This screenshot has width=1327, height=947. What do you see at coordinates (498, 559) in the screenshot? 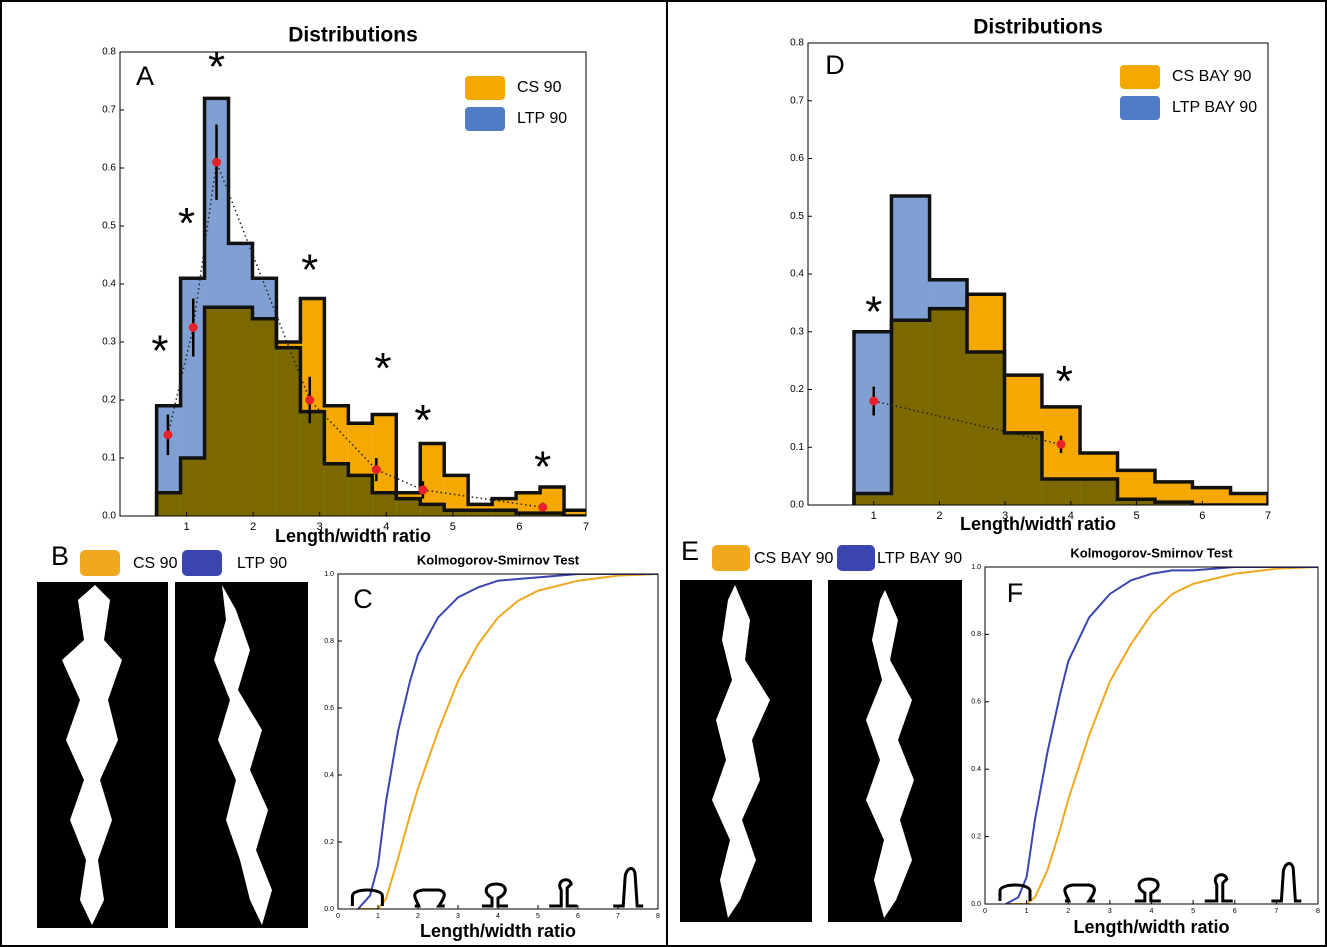
I see `chart-title: Kolmogorov-Smirnov Test` at bounding box center [498, 559].